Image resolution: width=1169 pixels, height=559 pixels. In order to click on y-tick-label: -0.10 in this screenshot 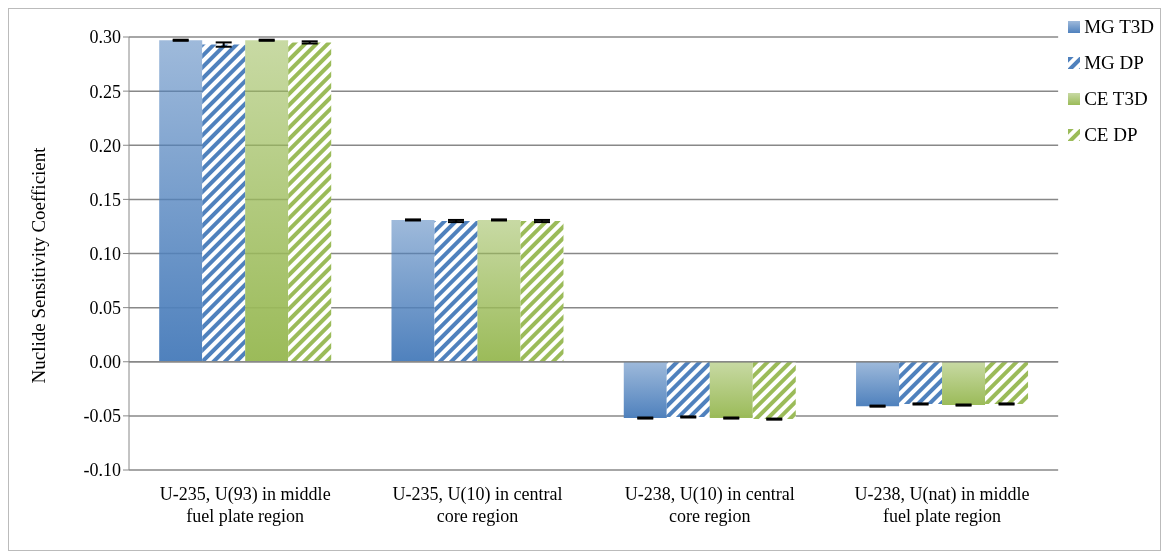, I will do `click(102, 470)`.